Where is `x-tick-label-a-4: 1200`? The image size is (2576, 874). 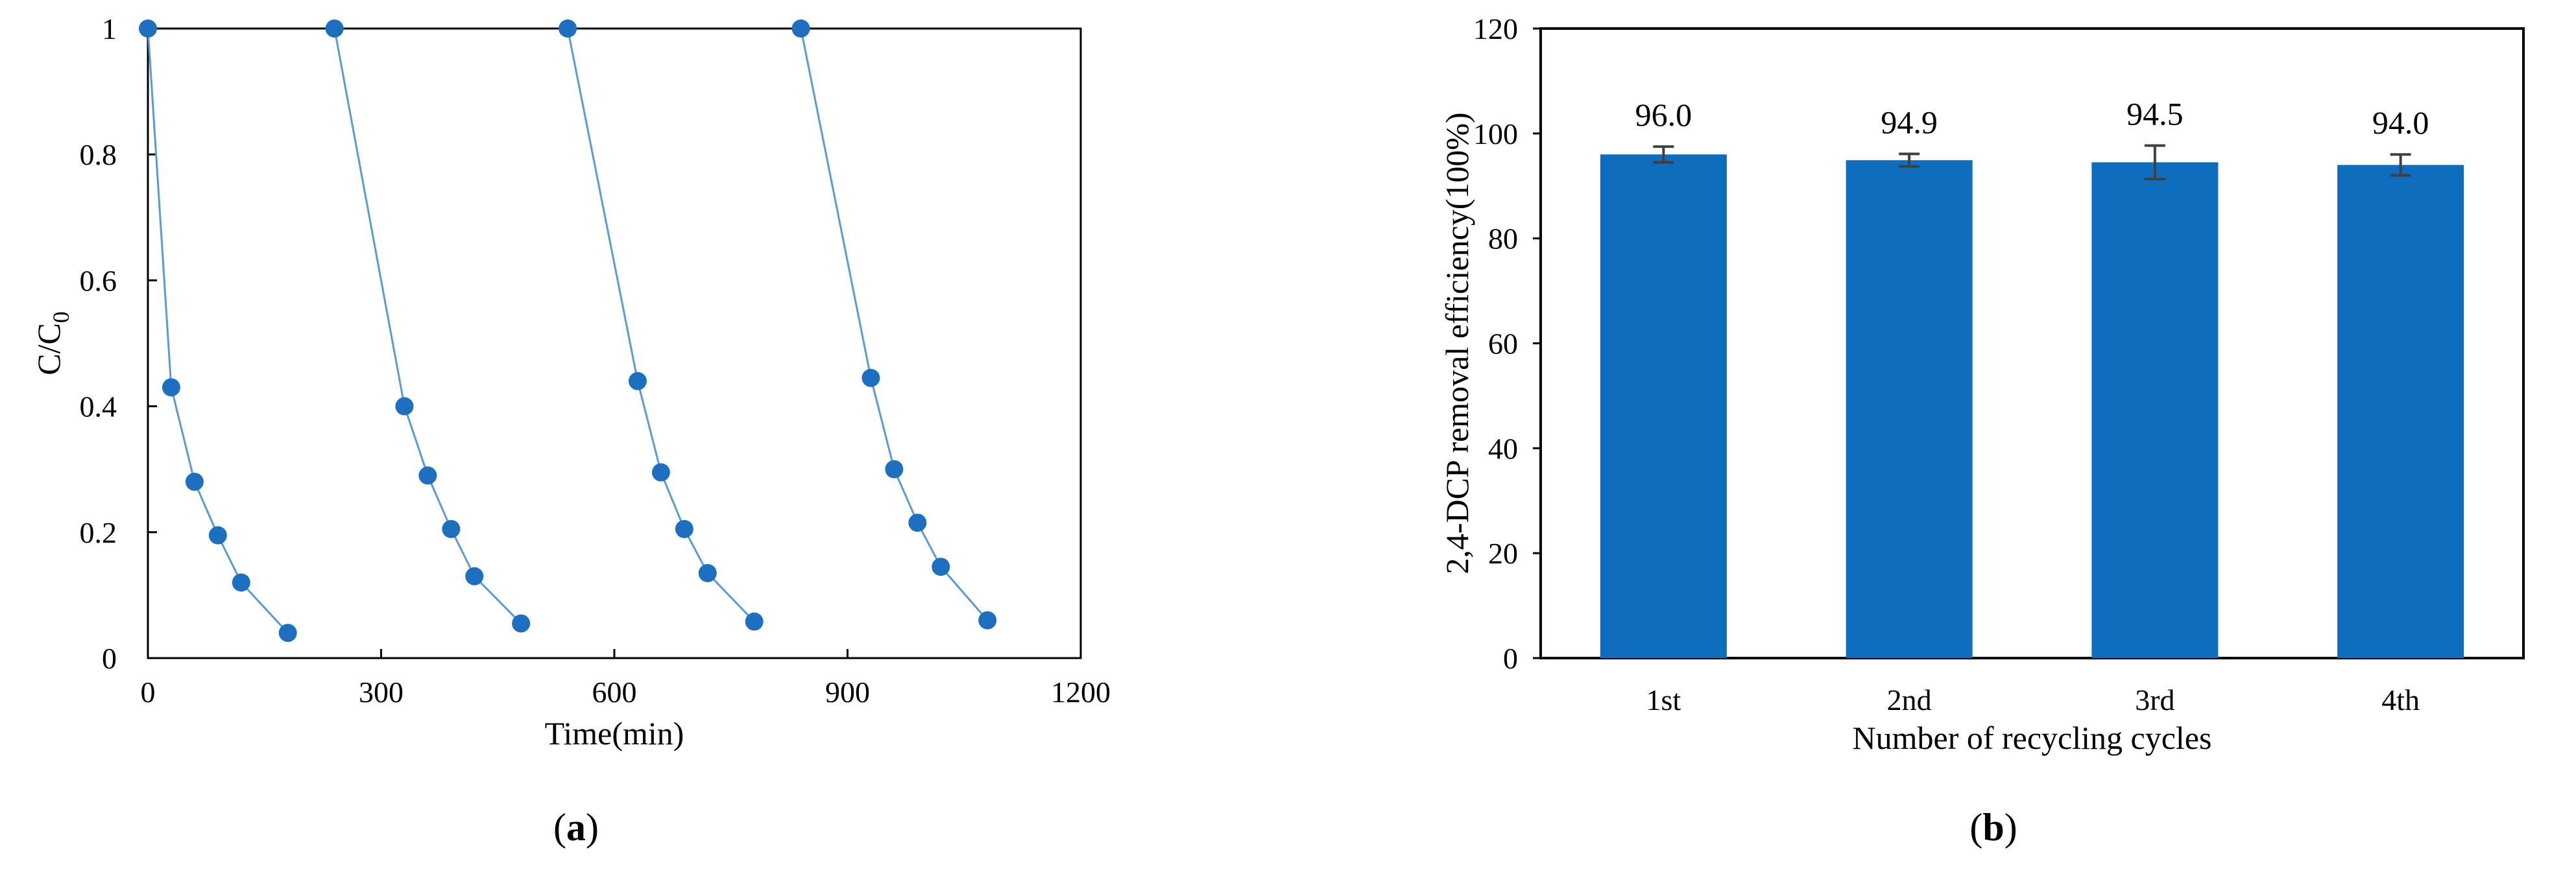
x-tick-label-a-4: 1200 is located at coordinates (1081, 692).